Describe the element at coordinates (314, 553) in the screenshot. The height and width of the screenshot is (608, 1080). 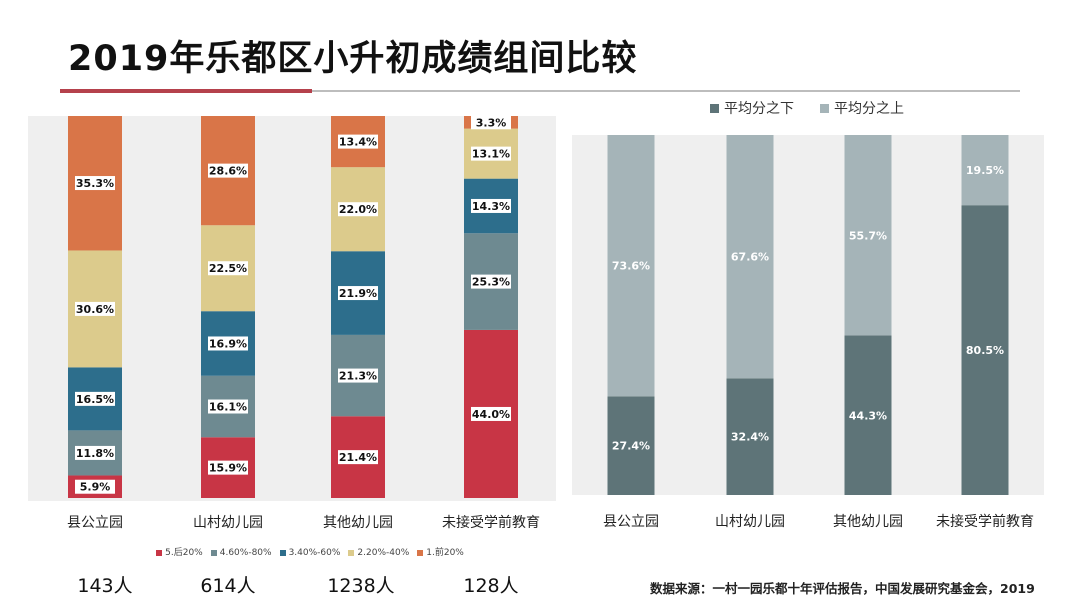
I see `legend-label: 3.40%-60%` at that location.